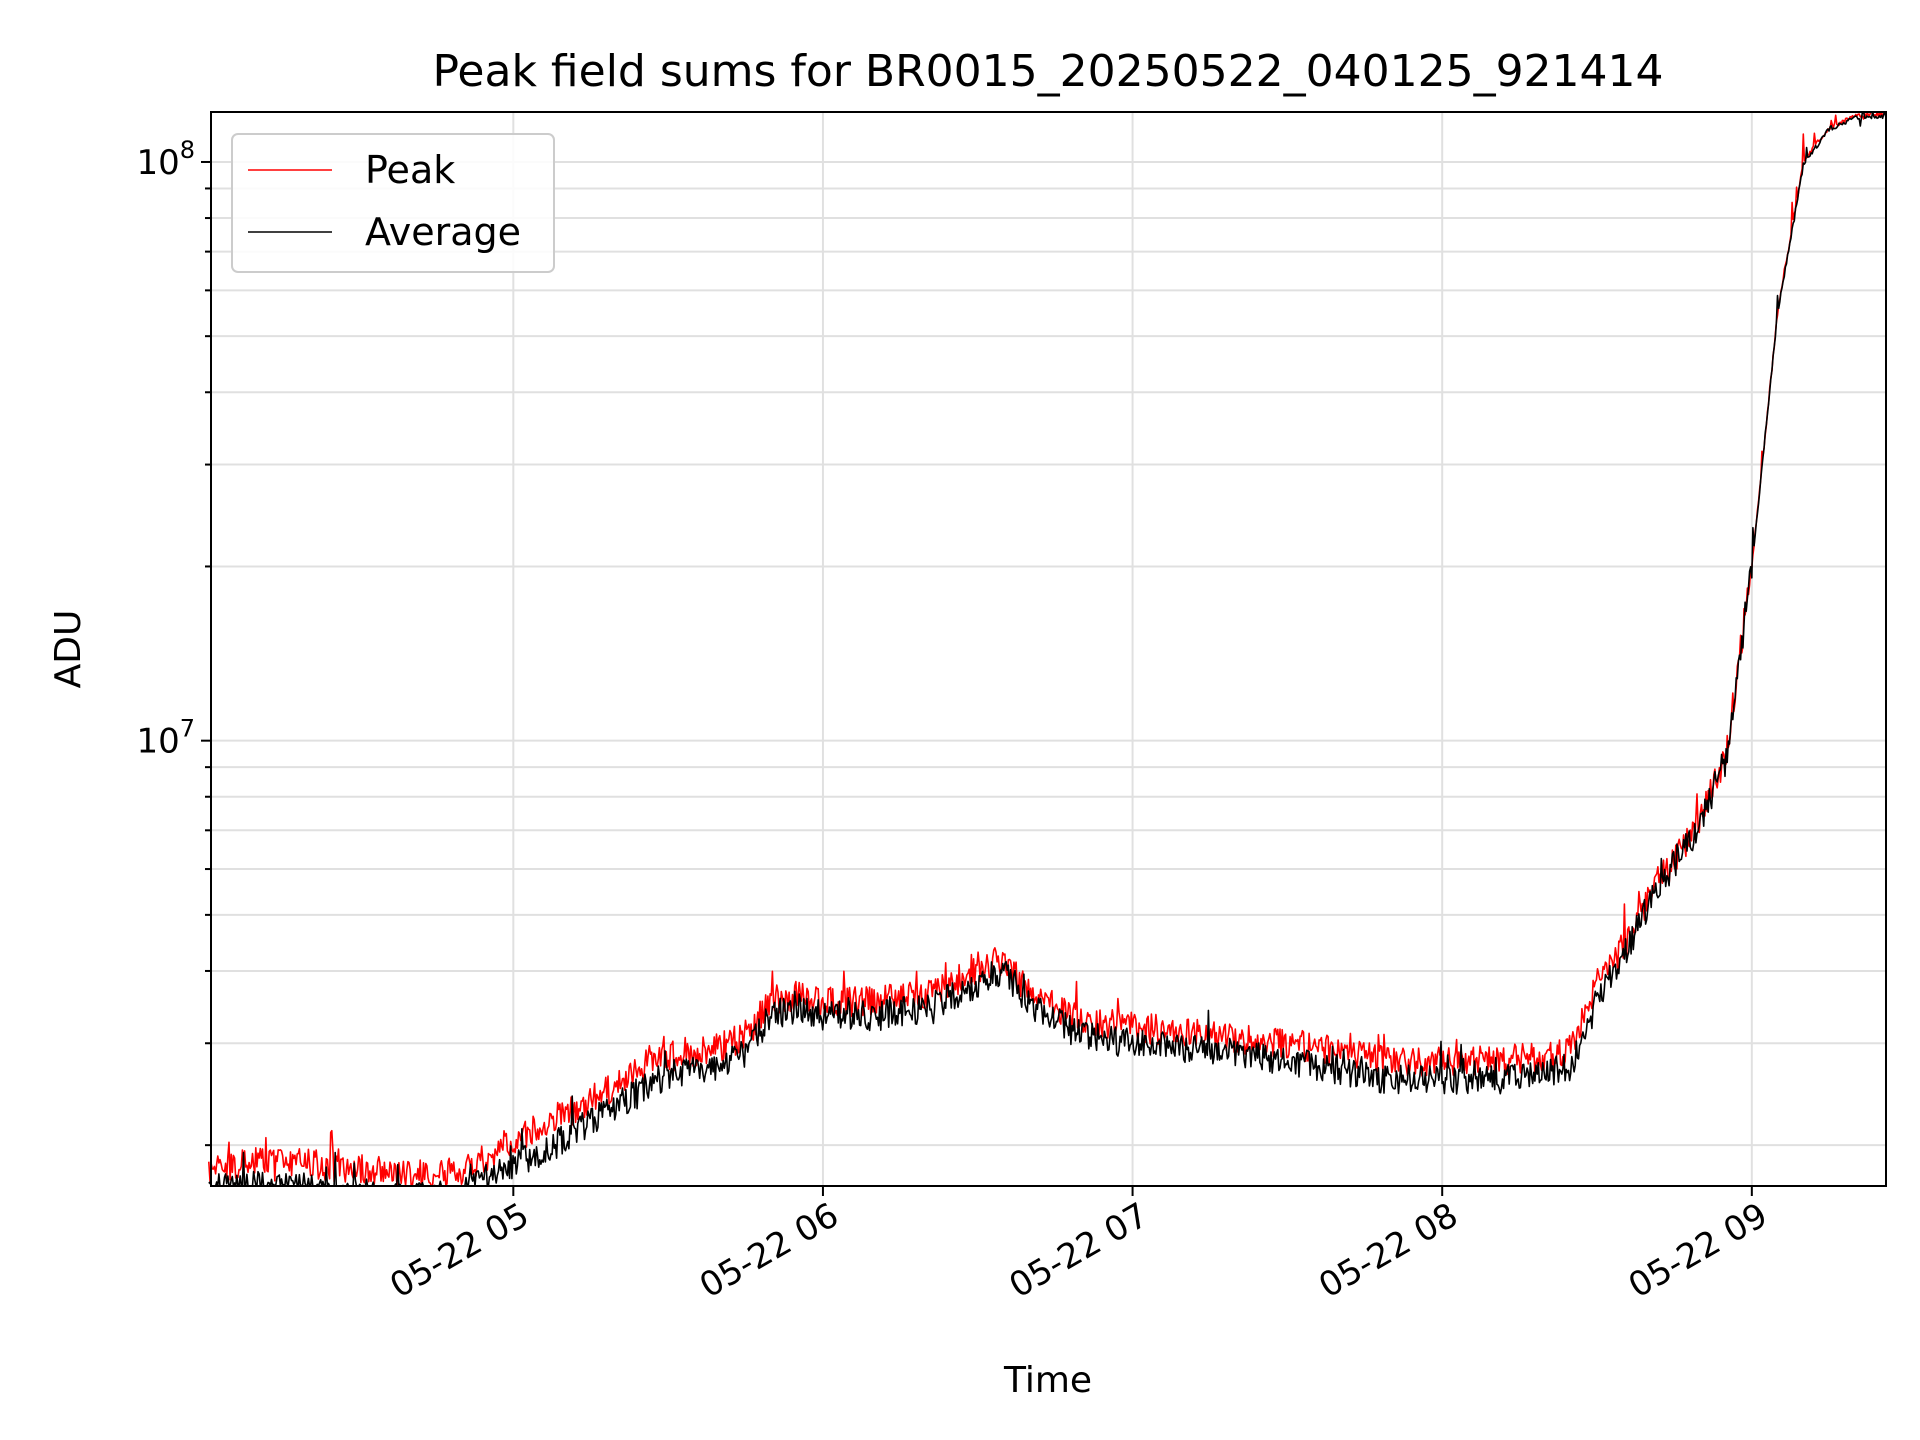 The height and width of the screenshot is (1440, 1920). I want to click on legend-box, so click(393, 203).